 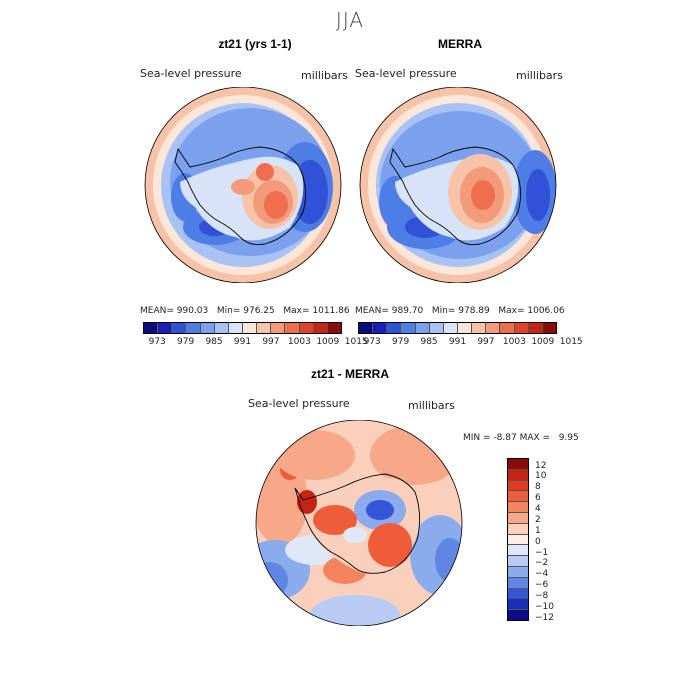 I want to click on colorbar-tick-label: −8, so click(x=542, y=596).